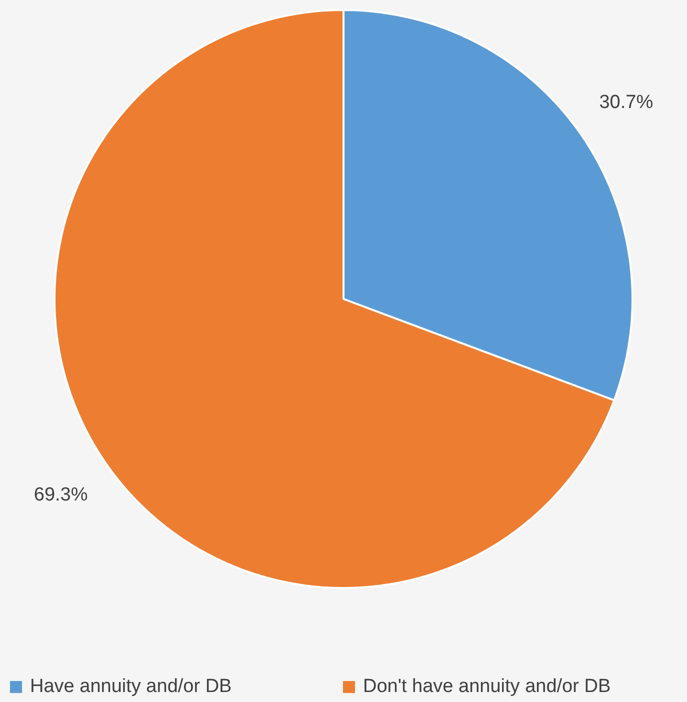  What do you see at coordinates (487, 687) in the screenshot?
I see `legend-label: Don't have annuity and/or DB` at bounding box center [487, 687].